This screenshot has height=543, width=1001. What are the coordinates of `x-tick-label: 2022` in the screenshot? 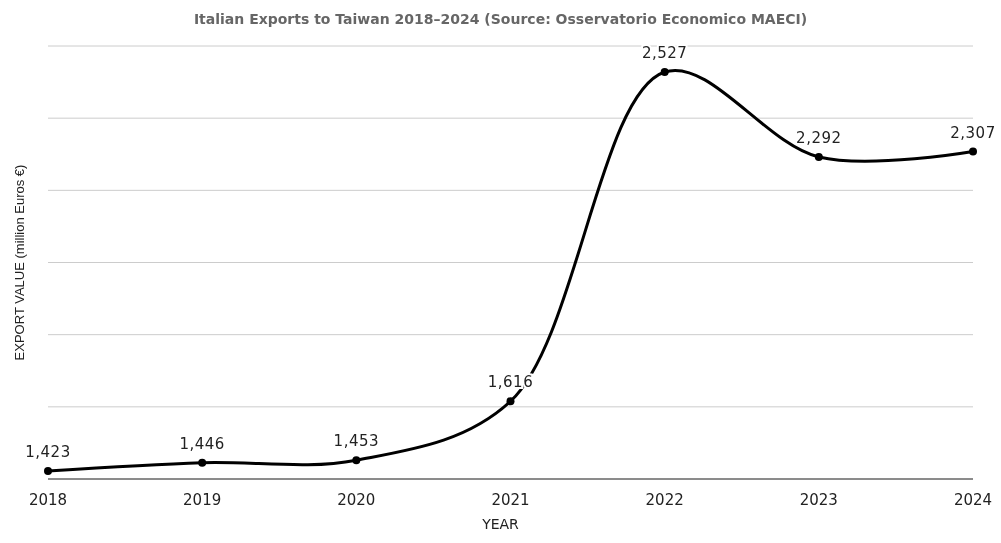 It's located at (664, 500).